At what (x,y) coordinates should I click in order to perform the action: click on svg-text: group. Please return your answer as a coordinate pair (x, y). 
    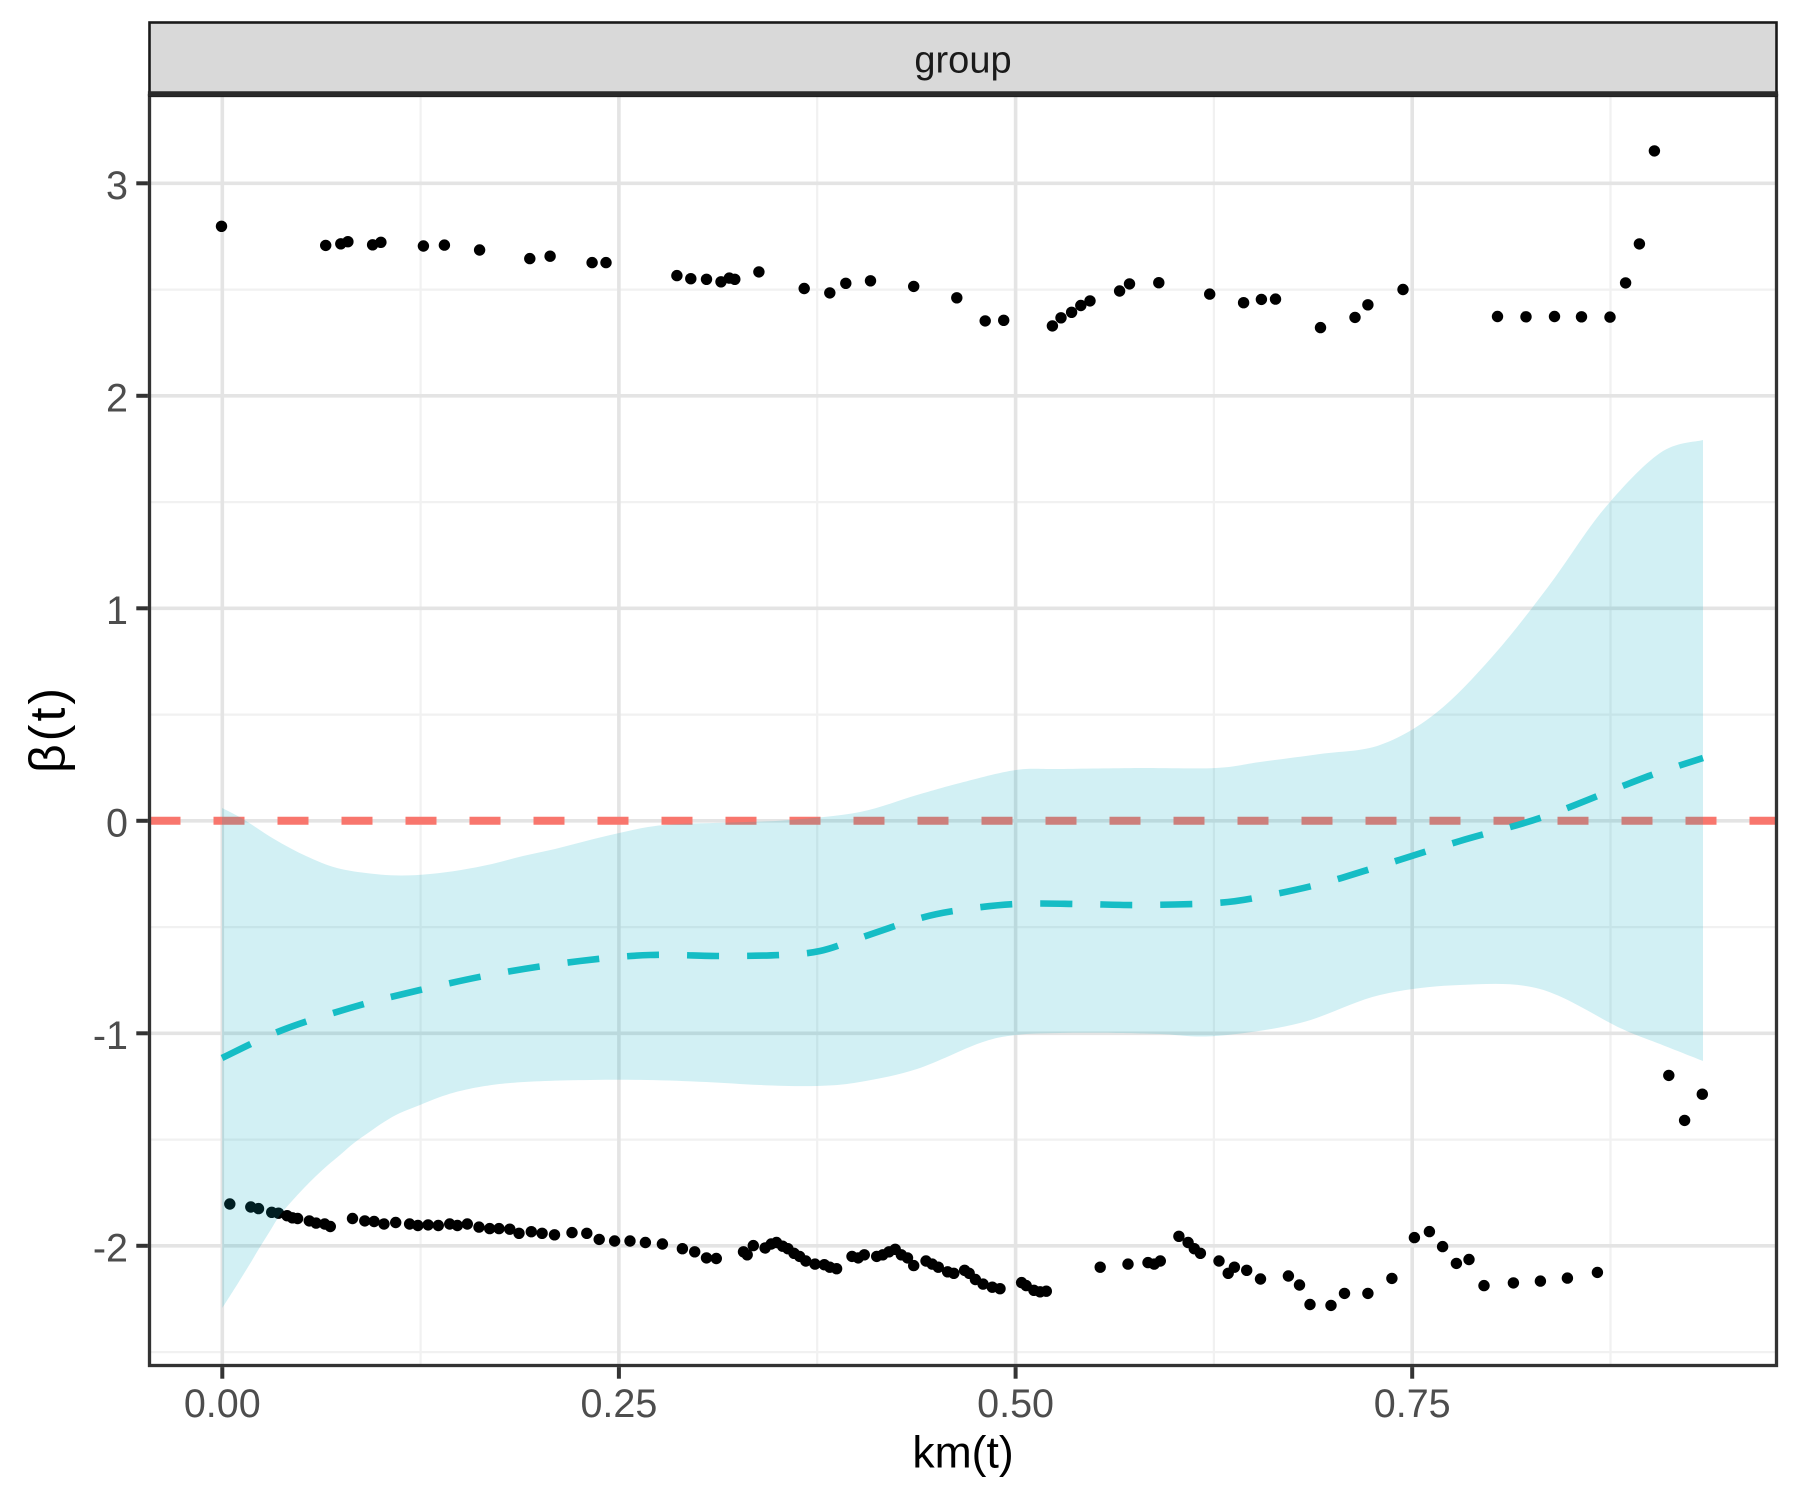
    Looking at the image, I should click on (962, 61).